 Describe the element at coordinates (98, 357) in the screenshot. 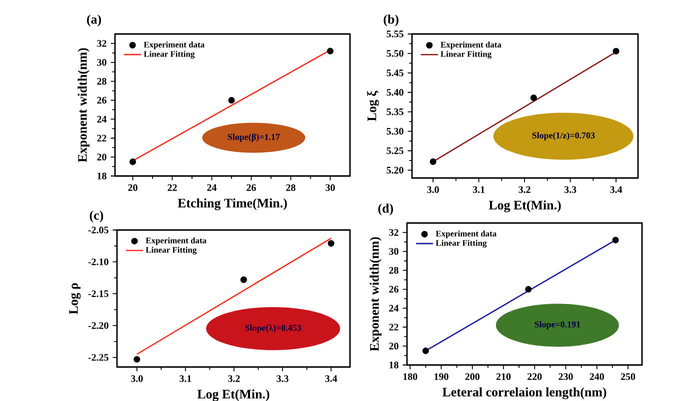

I see `y-tick-label: -2.25` at that location.